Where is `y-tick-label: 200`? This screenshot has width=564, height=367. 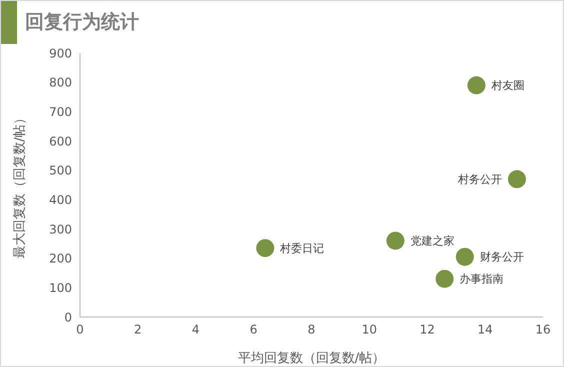
y-tick-label: 200 is located at coordinates (60, 259).